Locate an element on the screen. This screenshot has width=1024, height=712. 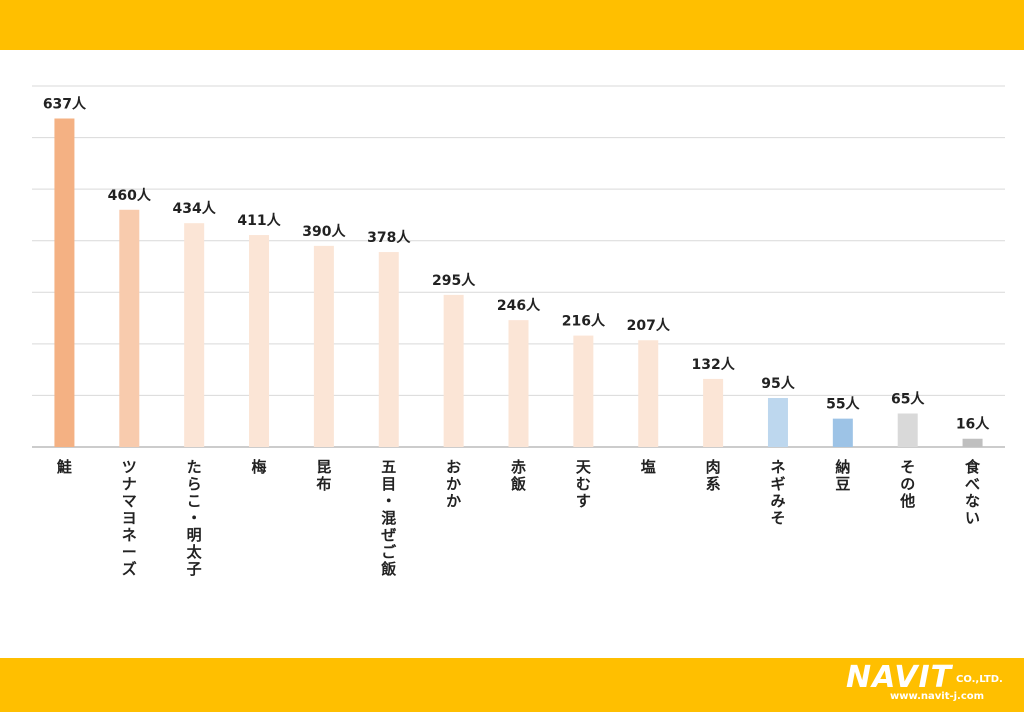
top-banner is located at coordinates (512, 25).